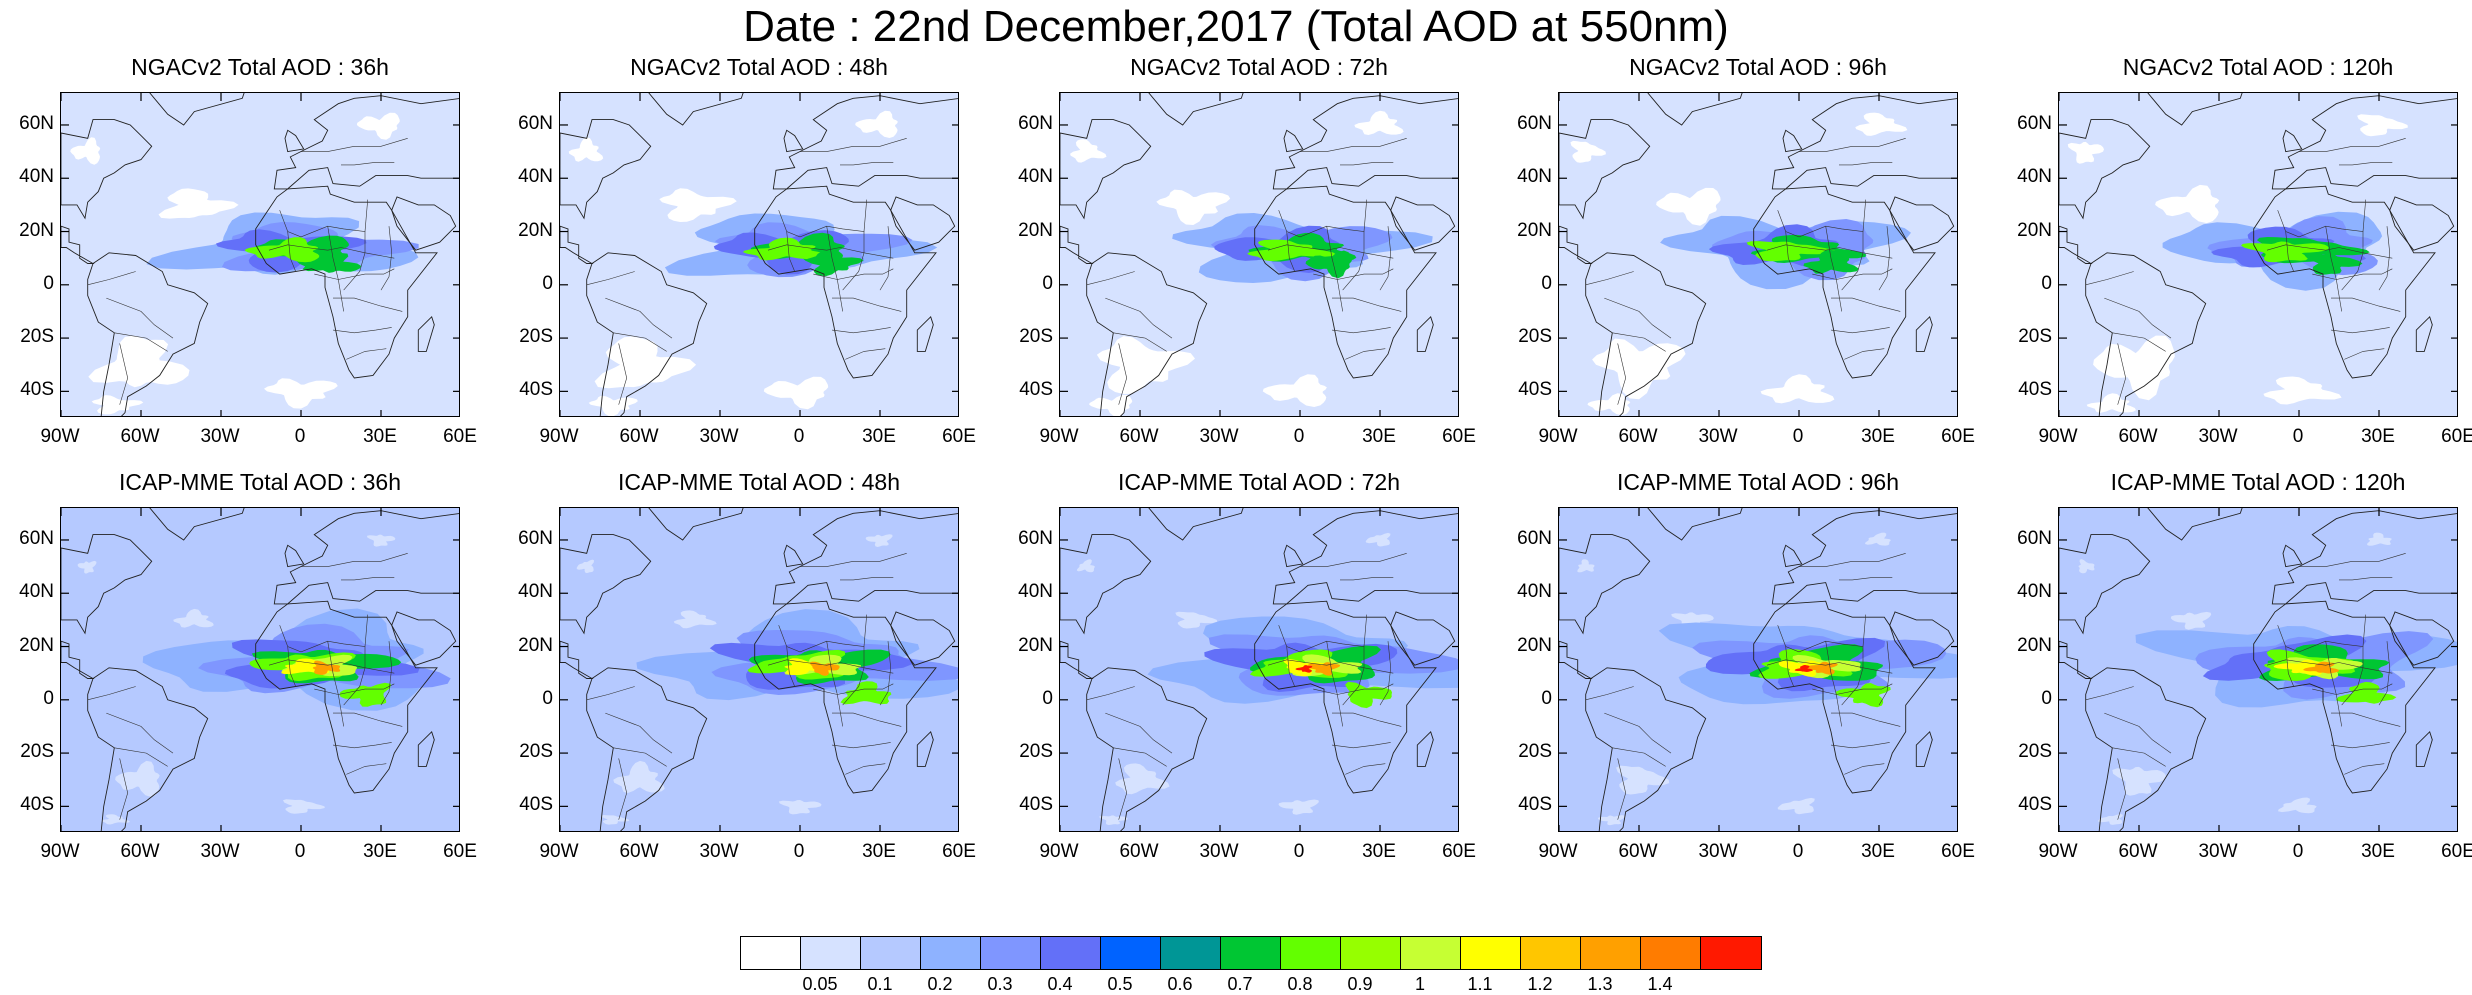  I want to click on aod-map, so click(1259, 669).